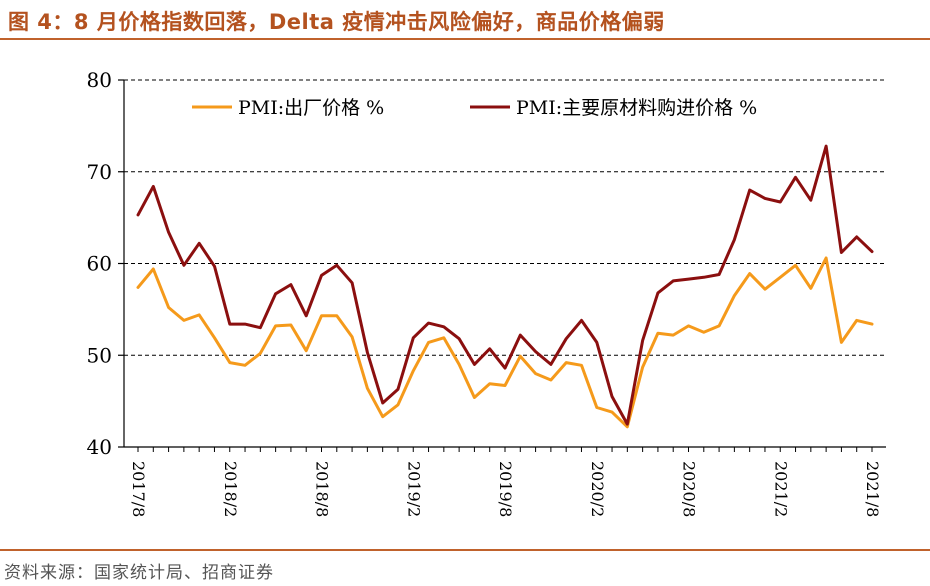 Image resolution: width=930 pixels, height=586 pixels. I want to click on source-note: 资料来源：国家统计局、招商证券, so click(139, 573).